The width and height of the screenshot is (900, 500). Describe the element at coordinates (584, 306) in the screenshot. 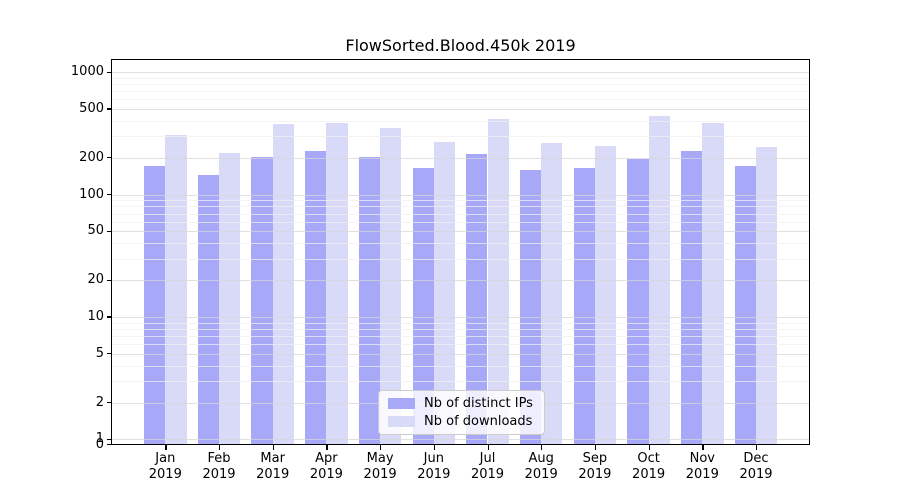

I see `bar-ips-sep` at that location.